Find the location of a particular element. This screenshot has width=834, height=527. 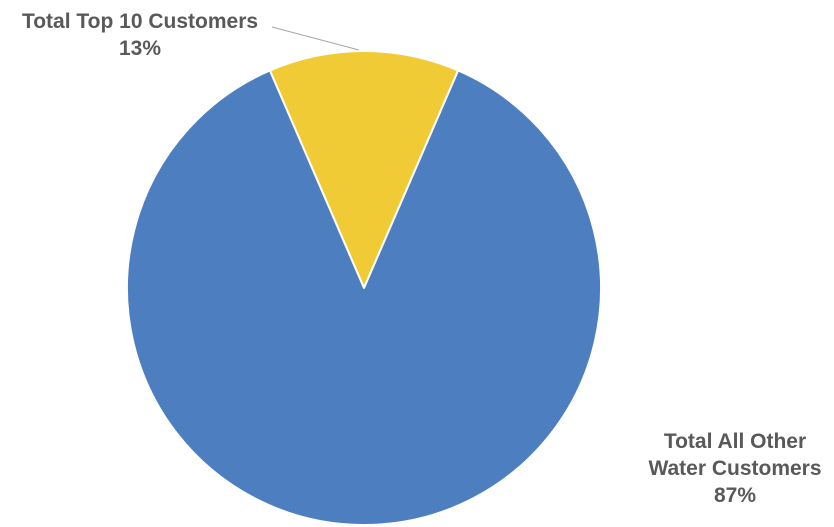

data-label-line: Total All Other is located at coordinates (735, 441).